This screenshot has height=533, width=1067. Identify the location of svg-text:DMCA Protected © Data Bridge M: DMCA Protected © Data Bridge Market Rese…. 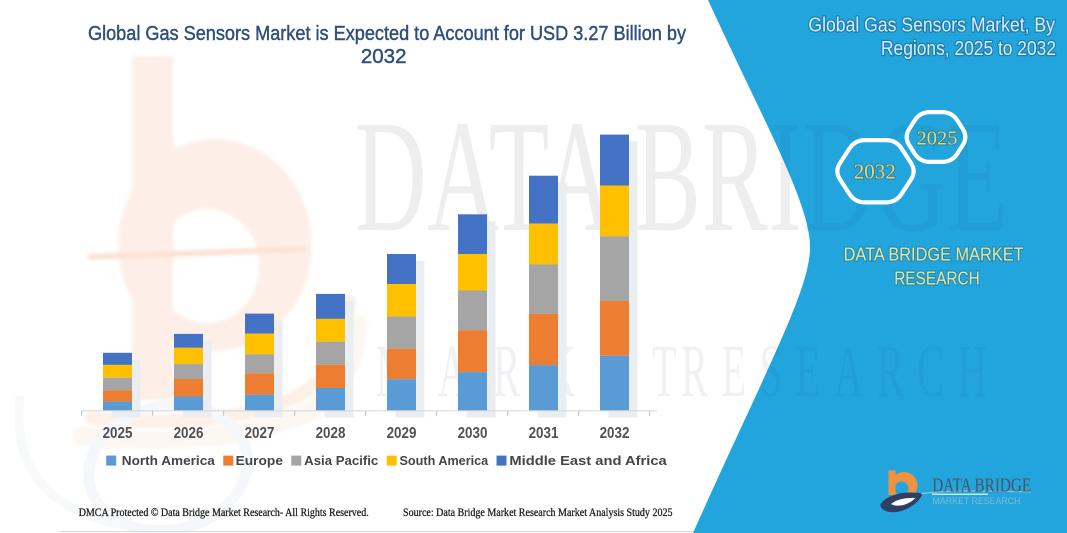
(224, 512).